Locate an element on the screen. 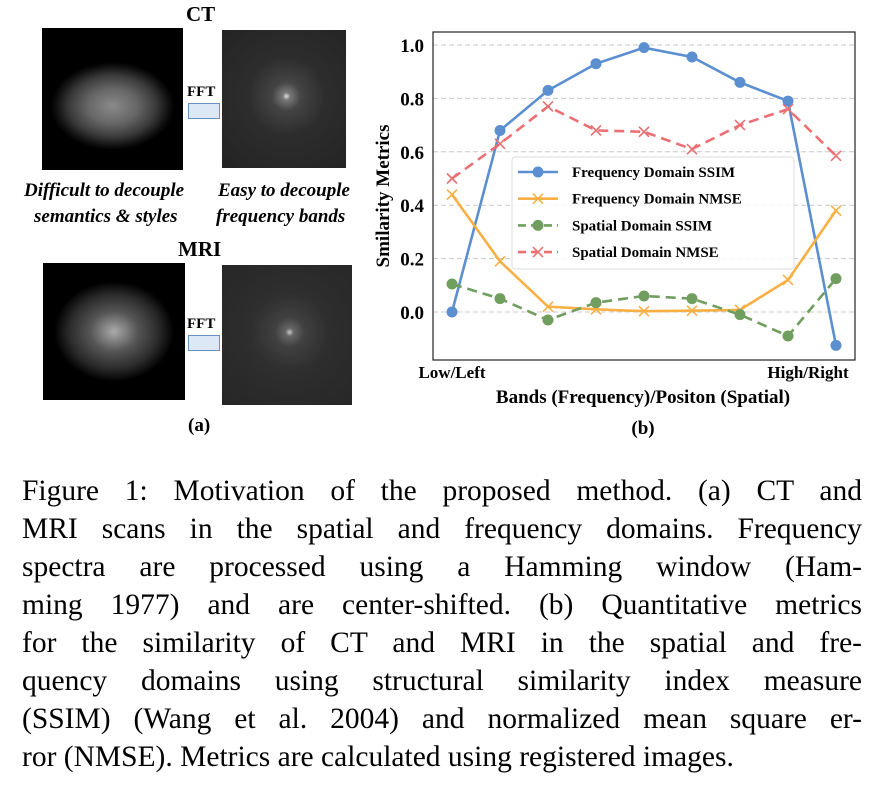 This screenshot has height=796, width=880. series-frequency-domain-nmse is located at coordinates (644, 252).